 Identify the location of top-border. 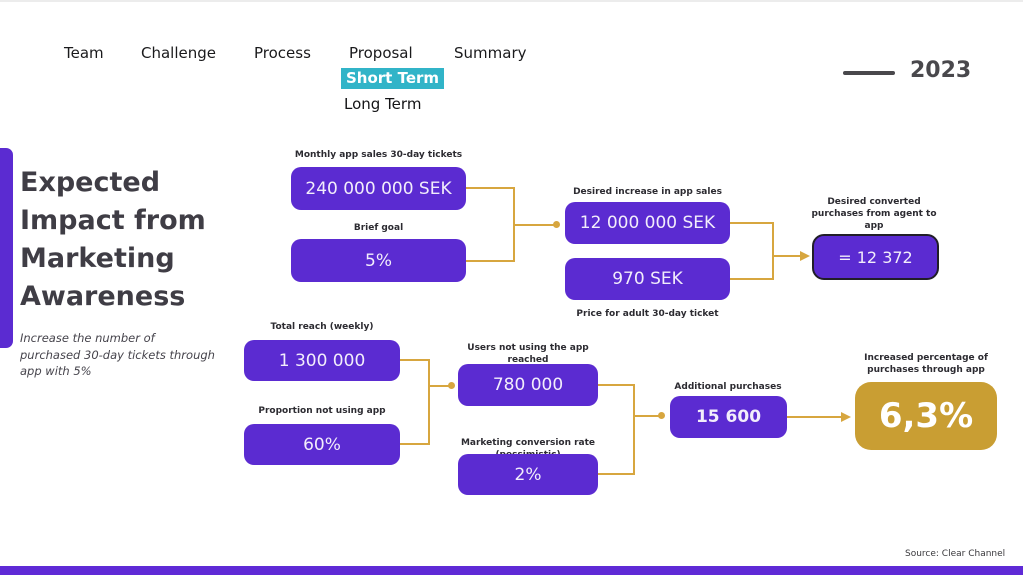
(511, 1).